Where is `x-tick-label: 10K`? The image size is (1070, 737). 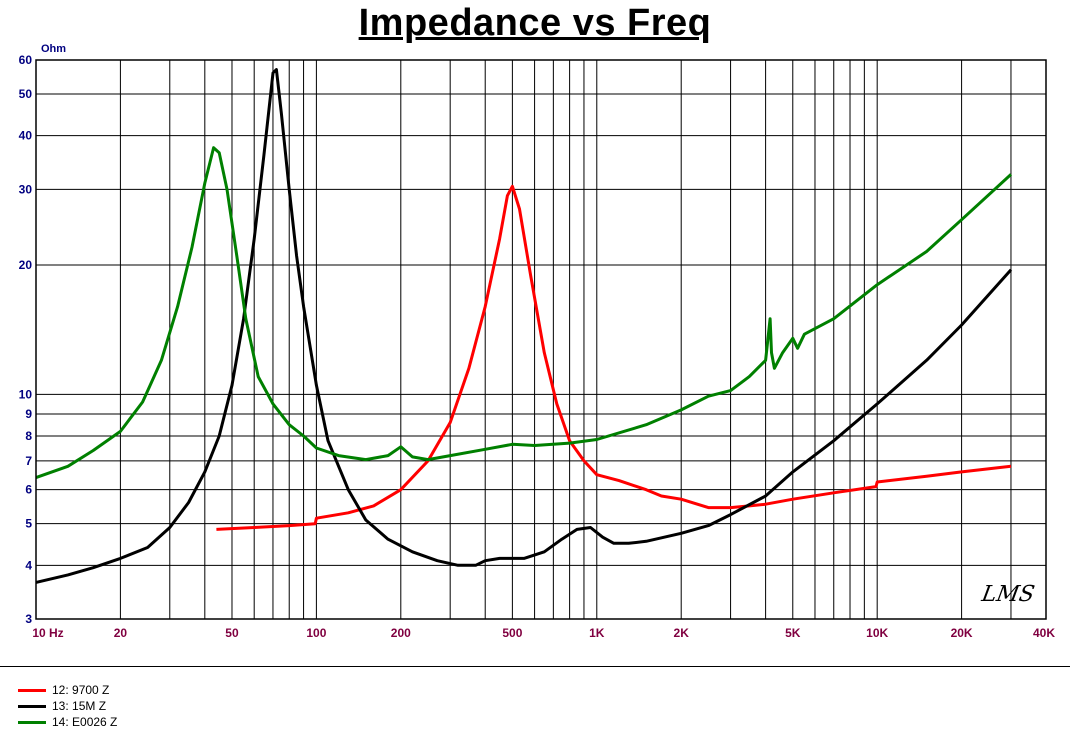 x-tick-label: 10K is located at coordinates (877, 633).